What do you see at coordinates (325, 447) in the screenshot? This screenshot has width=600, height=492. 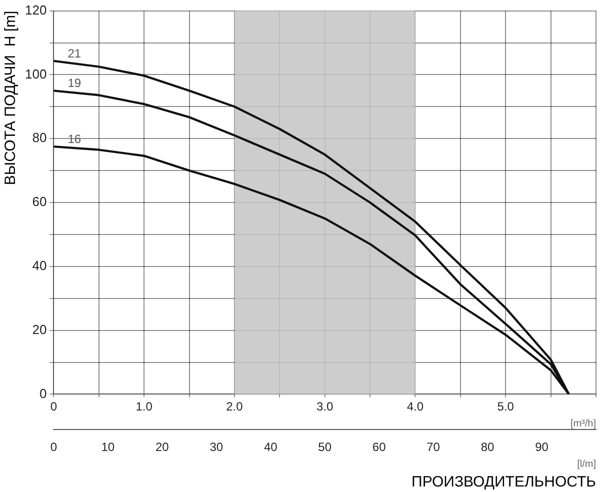 I see `x2-tick-label: 50` at bounding box center [325, 447].